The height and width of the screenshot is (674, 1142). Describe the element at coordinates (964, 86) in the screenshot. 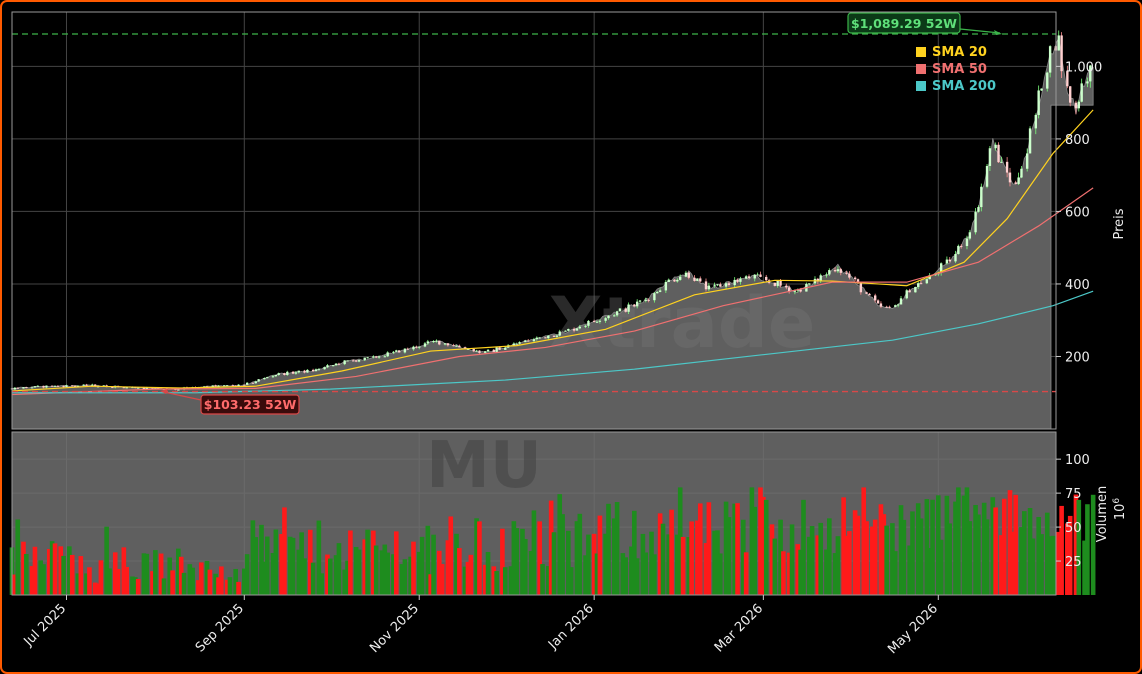

I see `legend-label: SMA 200` at that location.